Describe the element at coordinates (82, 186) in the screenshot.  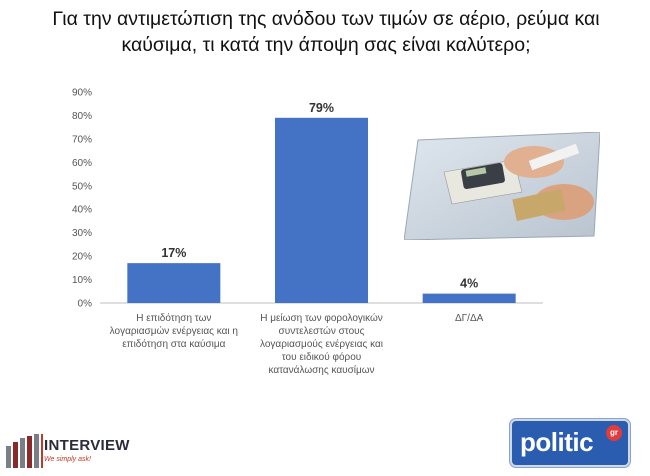
I see `y-tick-label: 50%` at that location.